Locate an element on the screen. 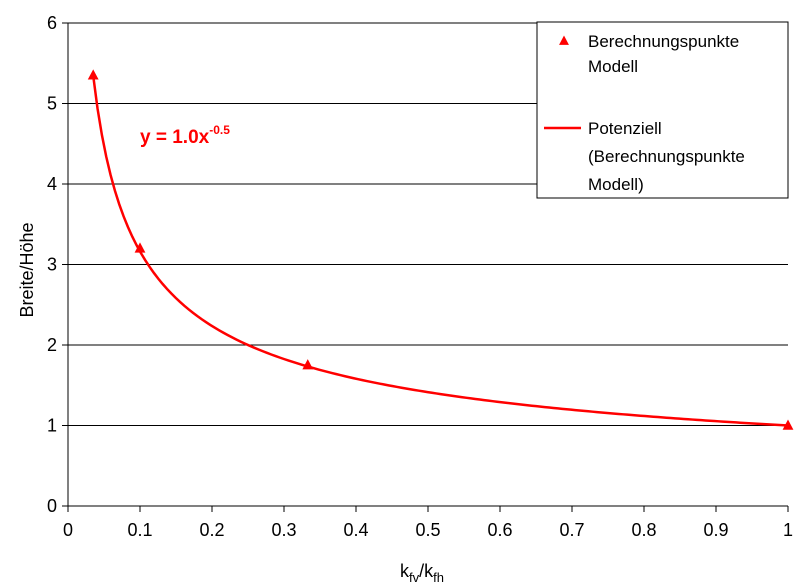 This screenshot has height=585, width=794. x-axis-title-sub2: fh is located at coordinates (438, 577).